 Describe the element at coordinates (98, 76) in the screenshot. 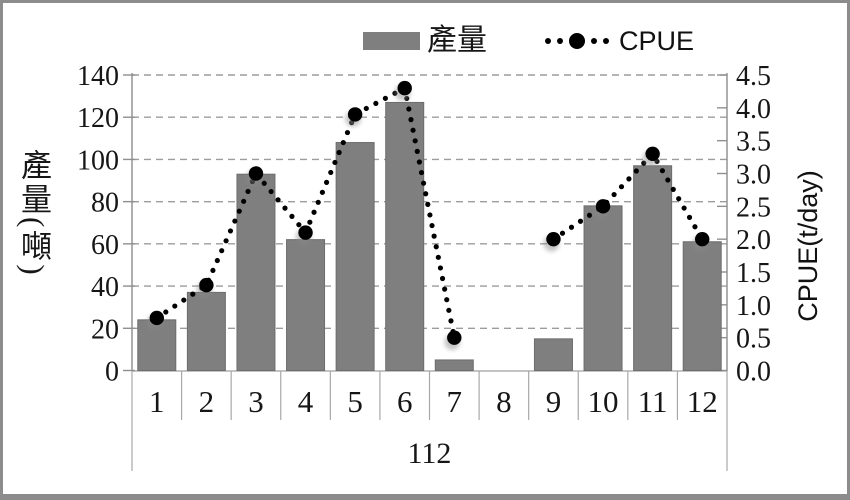

I see `left-axis-tick-label: 140` at that location.